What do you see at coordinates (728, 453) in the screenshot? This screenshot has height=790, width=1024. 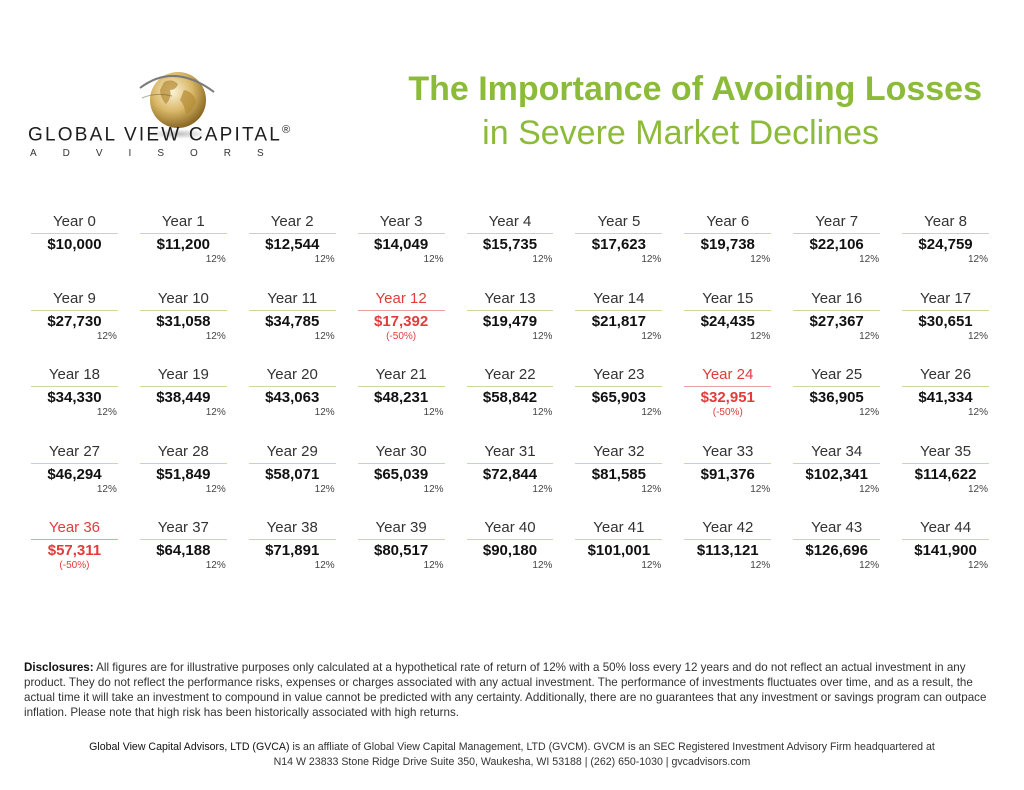 I see `year-label: Year 33` at bounding box center [728, 453].